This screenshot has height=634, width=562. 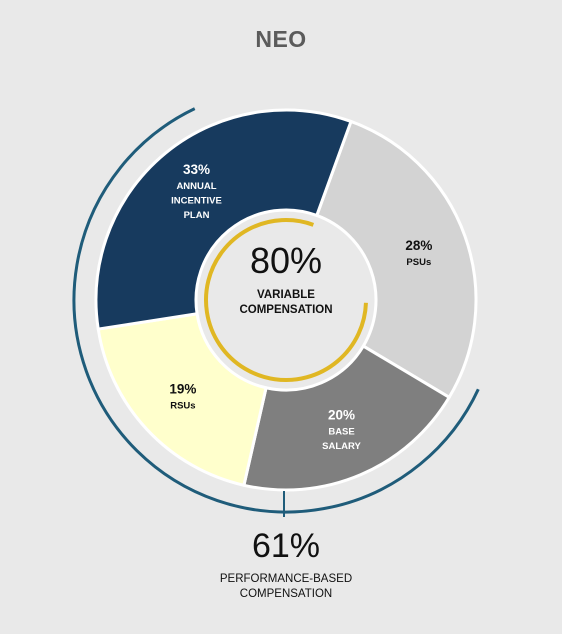 I want to click on slice-value-label-psus: 28%, so click(x=418, y=245).